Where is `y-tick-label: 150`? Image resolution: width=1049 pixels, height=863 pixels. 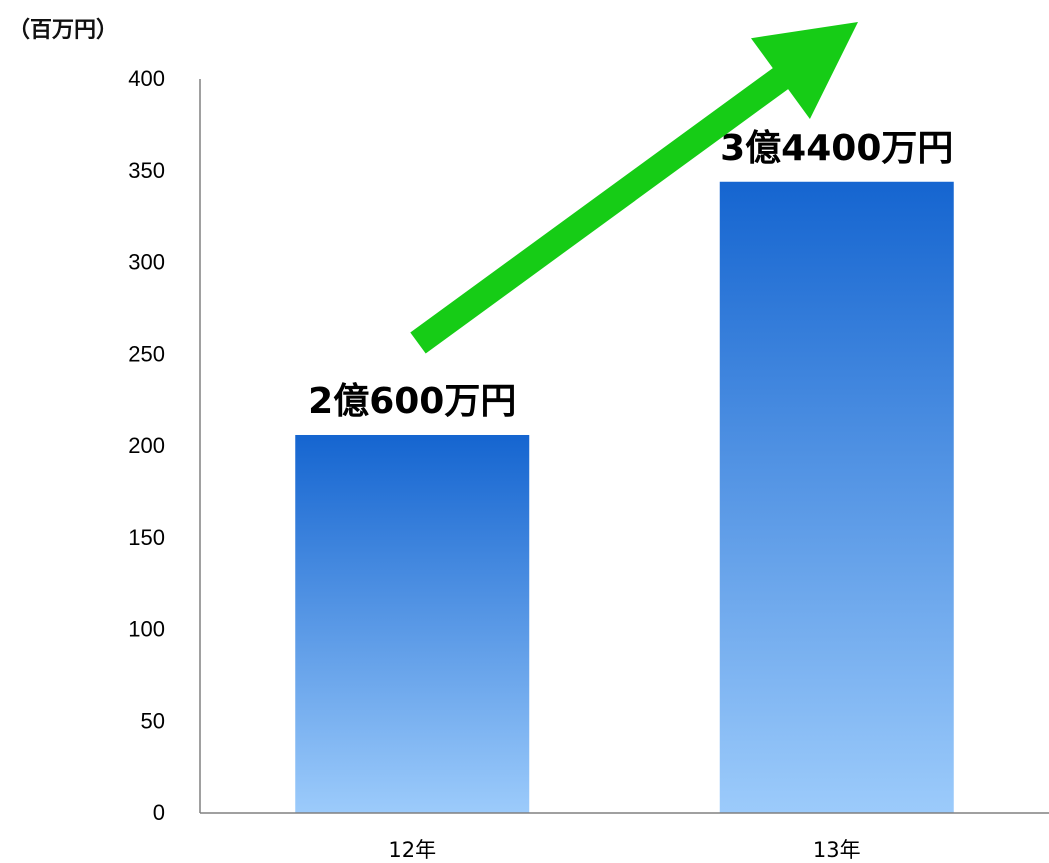 y-tick-label: 150 is located at coordinates (146, 537).